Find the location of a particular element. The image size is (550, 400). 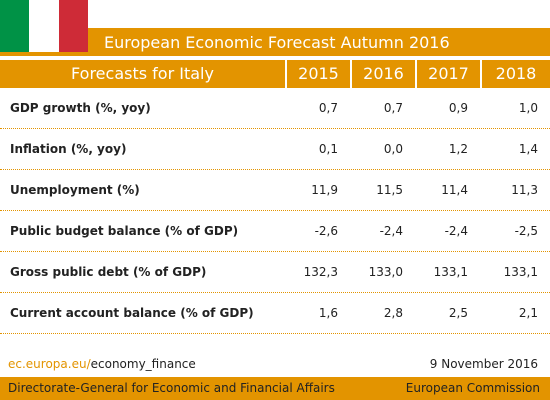

table-header: Forecasts for Italy 2015 2016 2017 2018 is located at coordinates (275, 74).